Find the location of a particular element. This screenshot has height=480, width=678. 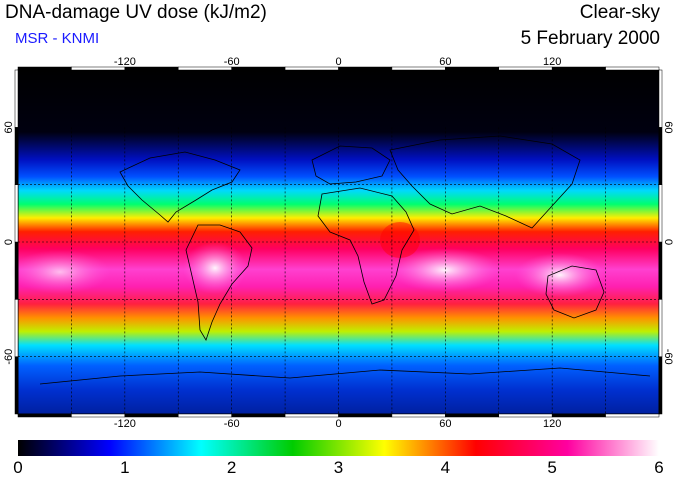

lon-tick-label-top: -60 is located at coordinates (232, 62).